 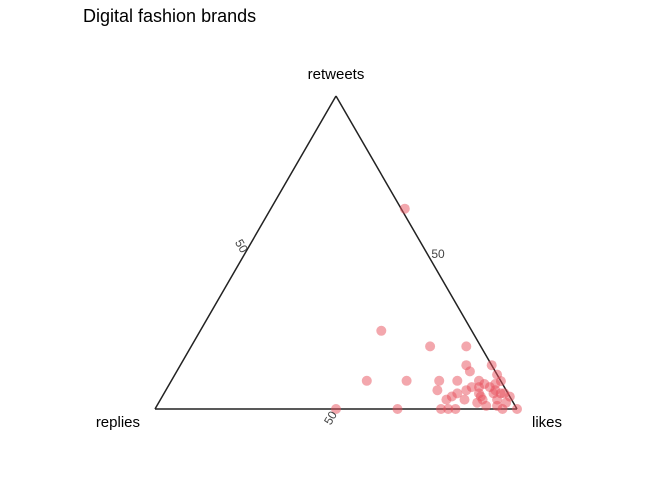 What do you see at coordinates (426, 308) in the screenshot?
I see `points-layer` at bounding box center [426, 308].